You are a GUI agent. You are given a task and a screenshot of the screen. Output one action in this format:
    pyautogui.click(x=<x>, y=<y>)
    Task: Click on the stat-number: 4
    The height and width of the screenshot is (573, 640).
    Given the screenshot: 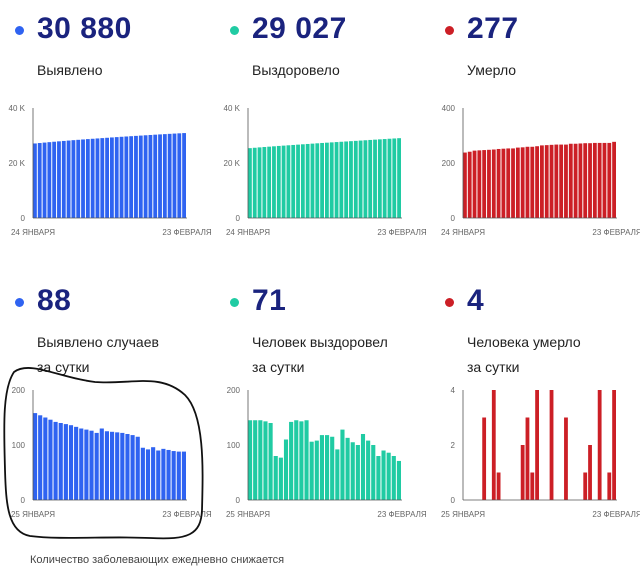 What is the action you would take?
    pyautogui.click(x=476, y=300)
    